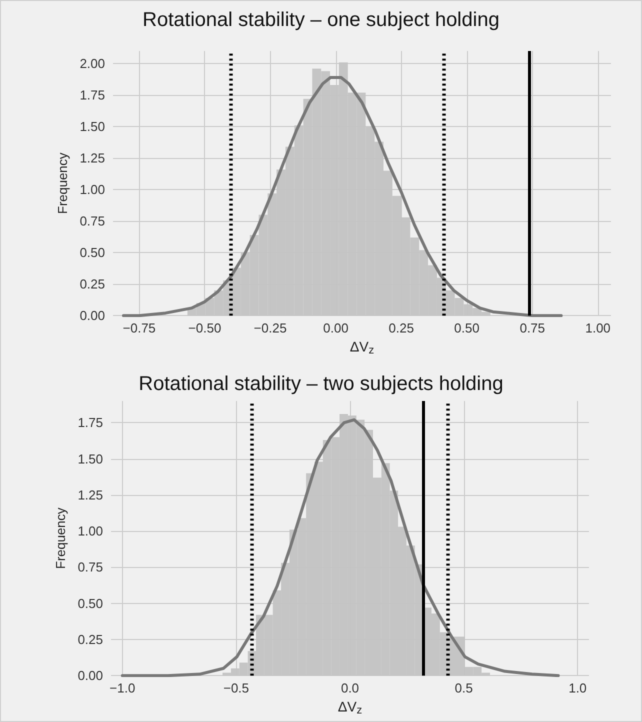 Image resolution: width=642 pixels, height=722 pixels. I want to click on chart-title: Rotational stability – one subject holding, so click(321, 20).